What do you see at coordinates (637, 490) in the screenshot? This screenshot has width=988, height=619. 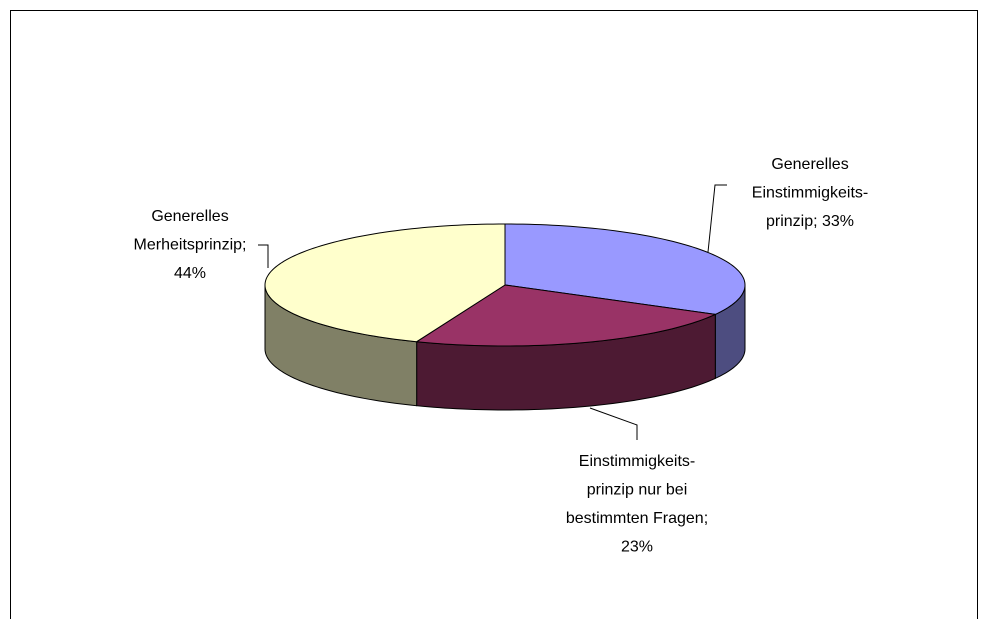 I see `data-label: prinzip nur bei` at bounding box center [637, 490].